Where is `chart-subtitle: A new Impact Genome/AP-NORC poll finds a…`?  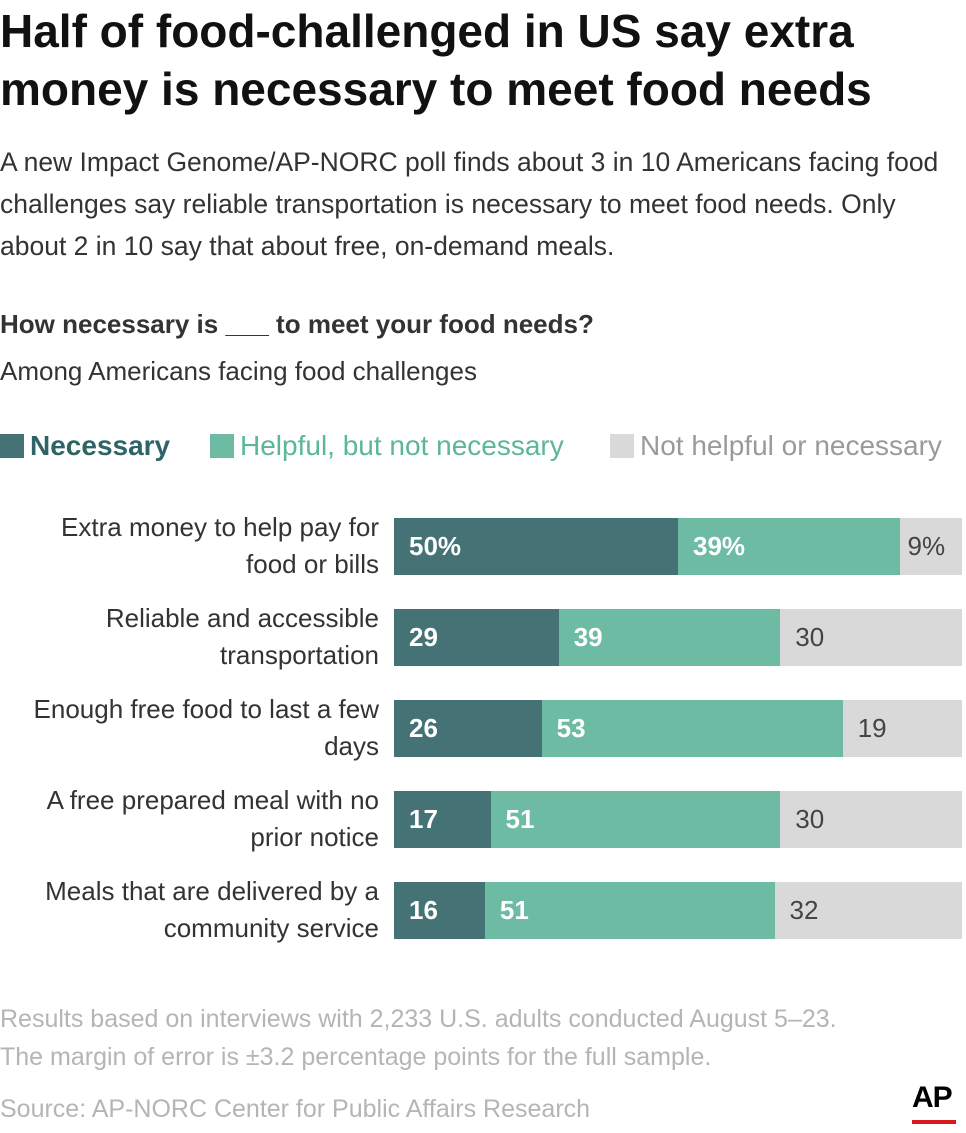 chart-subtitle: A new Impact Genome/AP-NORC poll finds a… is located at coordinates (469, 204).